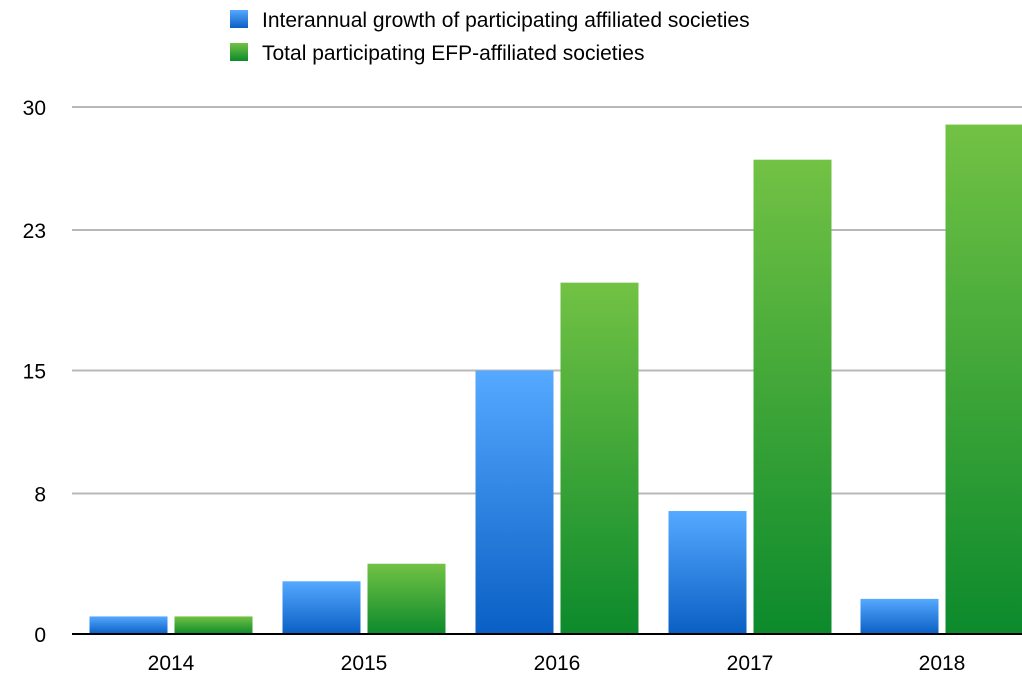 Image resolution: width=1022 pixels, height=677 pixels. Describe the element at coordinates (40, 635) in the screenshot. I see `y-tick-label: 0` at that location.